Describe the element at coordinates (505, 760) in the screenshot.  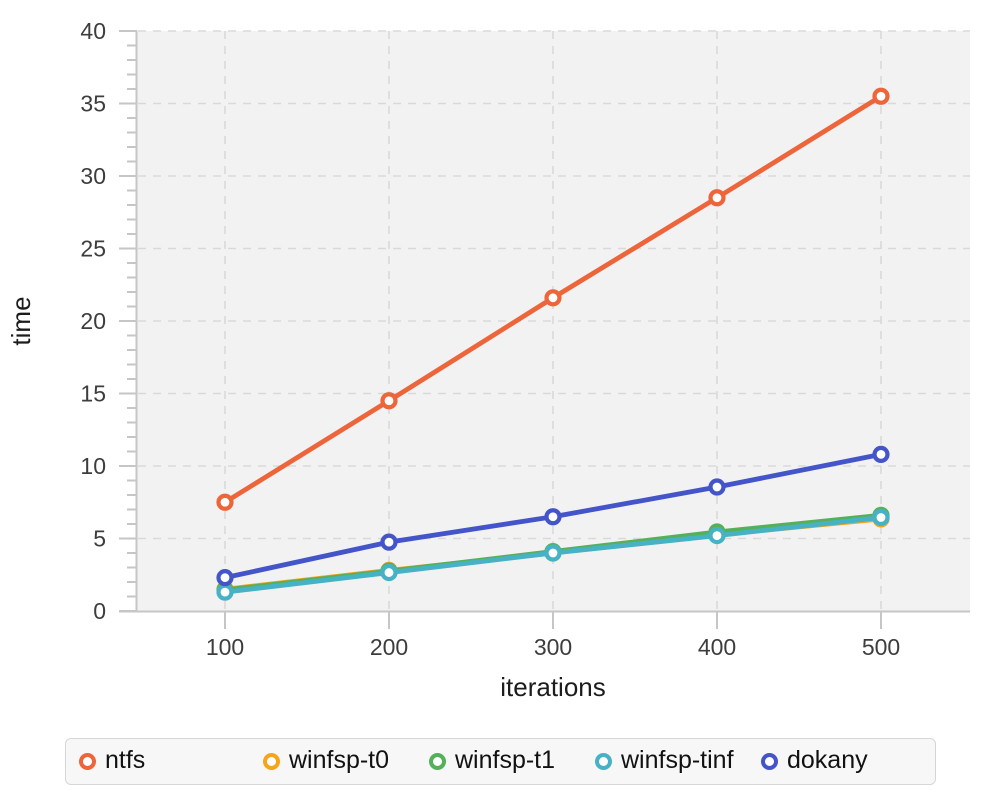
I see `legend-label: winfsp-t1` at that location.